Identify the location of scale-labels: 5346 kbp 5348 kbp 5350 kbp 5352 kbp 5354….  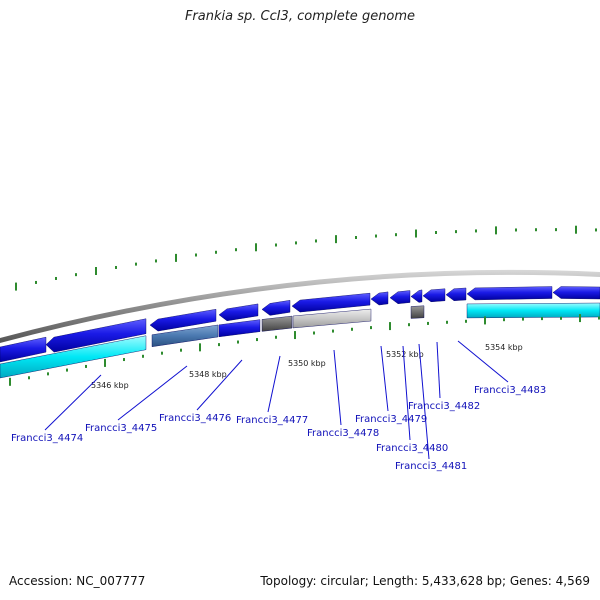
(307, 366).